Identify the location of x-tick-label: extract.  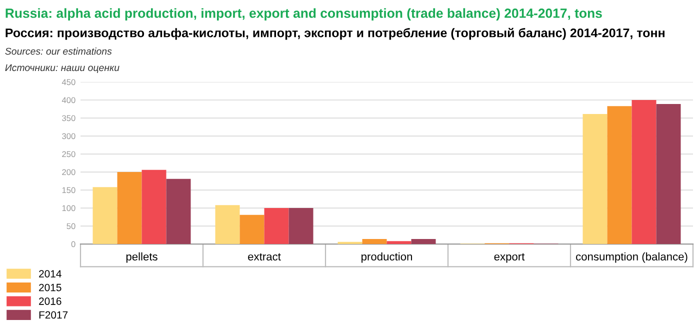
(264, 257).